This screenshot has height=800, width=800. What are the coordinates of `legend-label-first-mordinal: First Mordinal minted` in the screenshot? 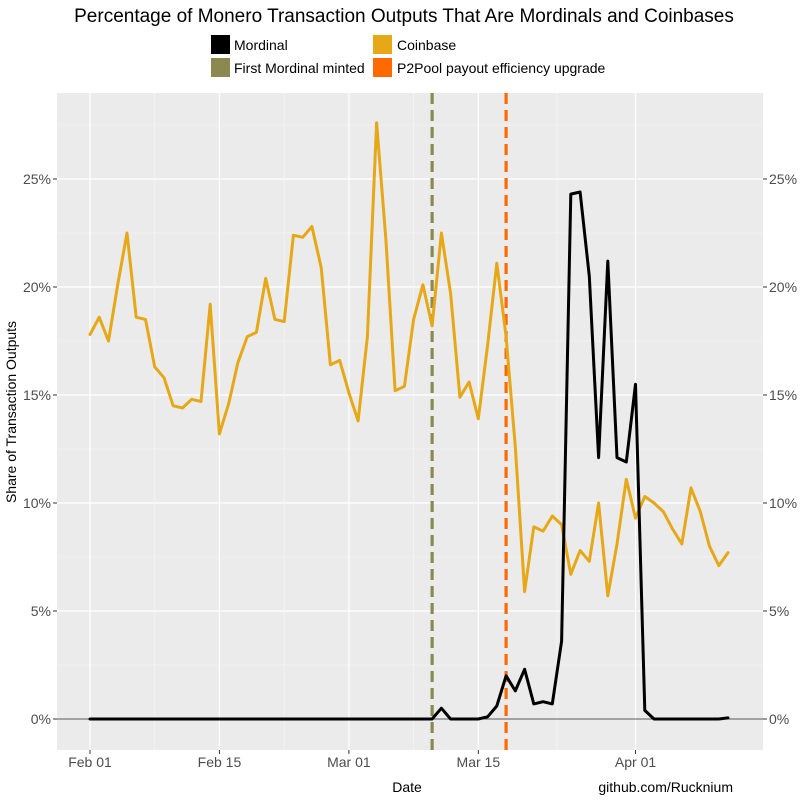 It's located at (299, 68).